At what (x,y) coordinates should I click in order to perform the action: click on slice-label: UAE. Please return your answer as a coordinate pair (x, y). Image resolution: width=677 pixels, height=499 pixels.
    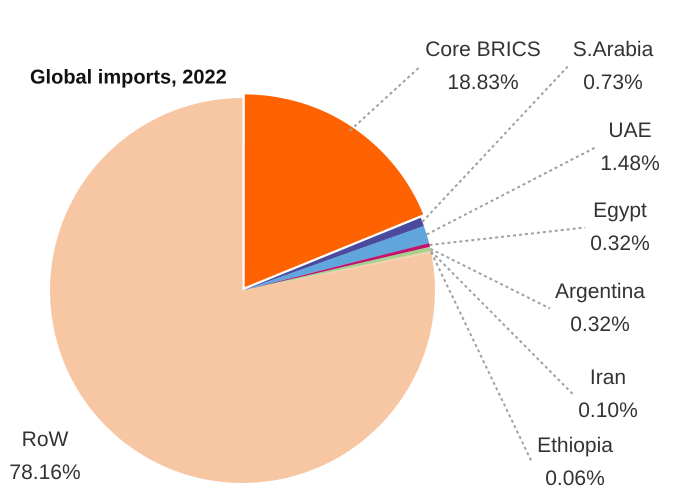
    Looking at the image, I should click on (630, 130).